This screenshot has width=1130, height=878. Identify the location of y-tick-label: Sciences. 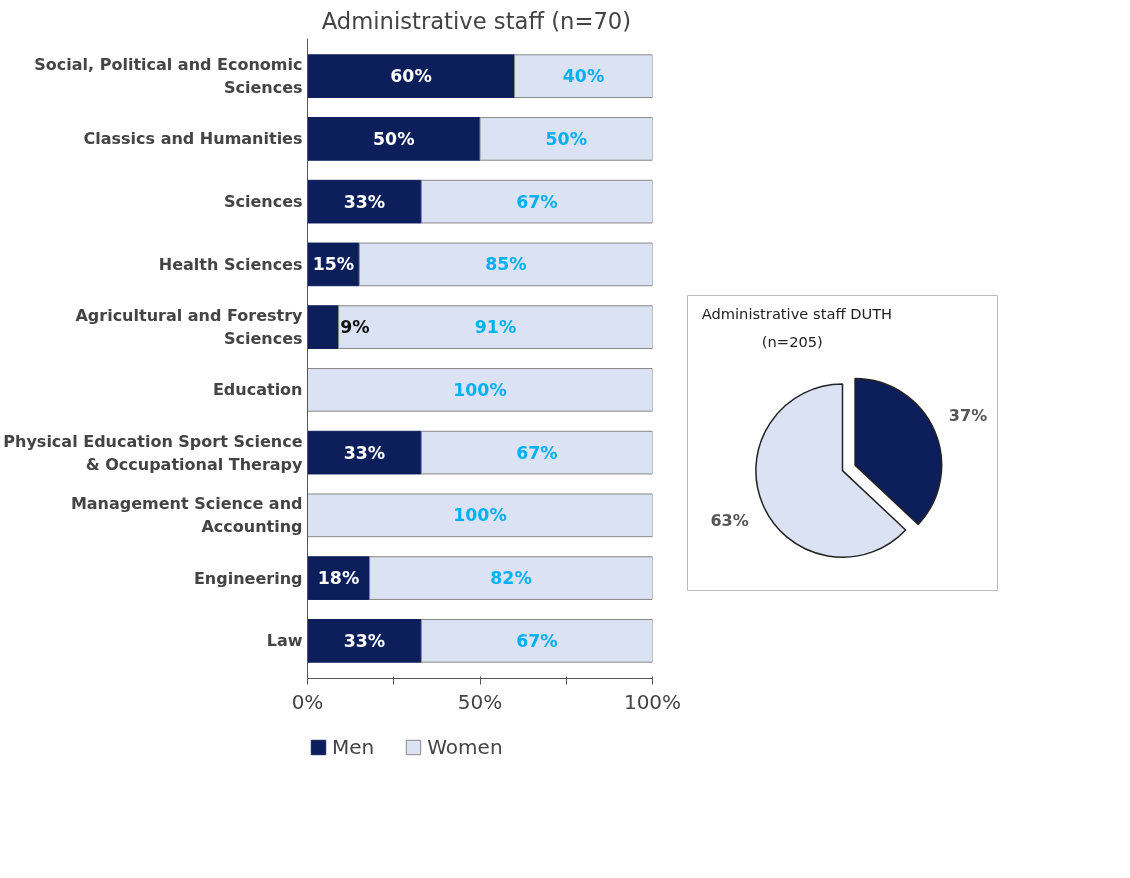
(263, 202).